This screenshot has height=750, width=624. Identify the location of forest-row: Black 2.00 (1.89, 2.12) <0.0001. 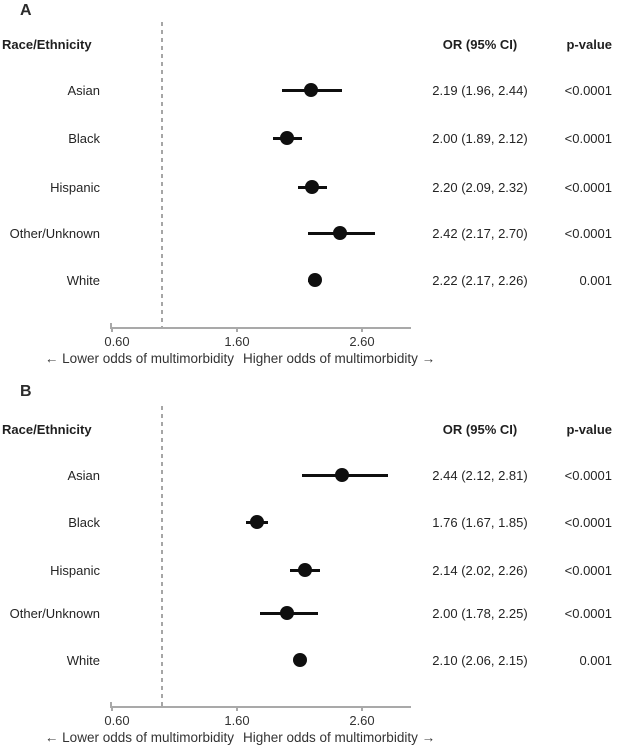
(312, 138).